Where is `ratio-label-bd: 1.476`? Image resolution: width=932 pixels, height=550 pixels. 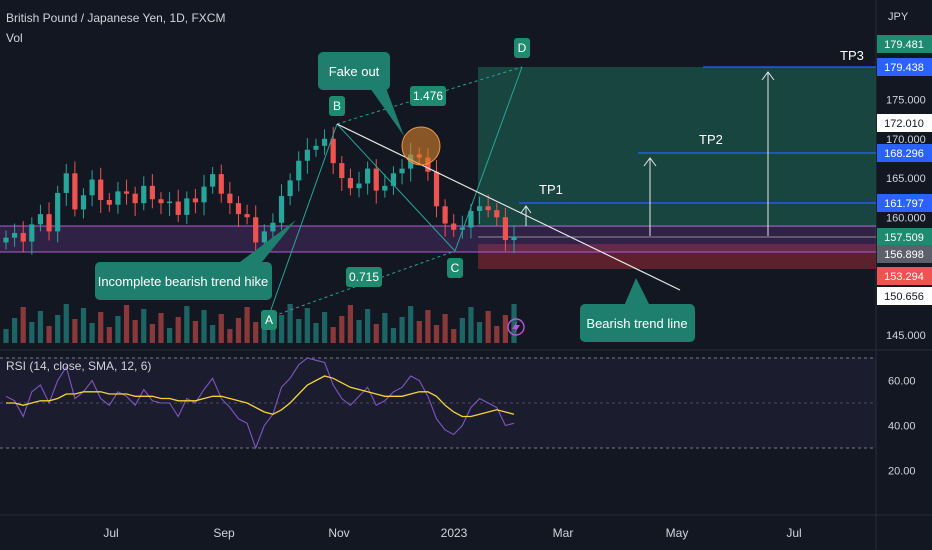
ratio-label-bd: 1.476 is located at coordinates (428, 96).